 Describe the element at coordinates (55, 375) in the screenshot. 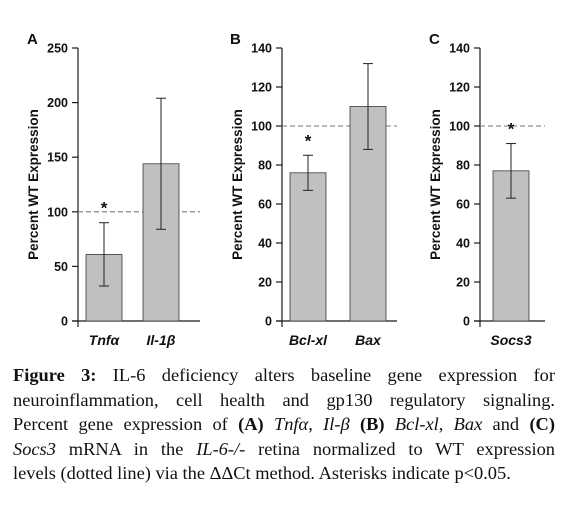

I see `caption-label: Figure 3:` at that location.